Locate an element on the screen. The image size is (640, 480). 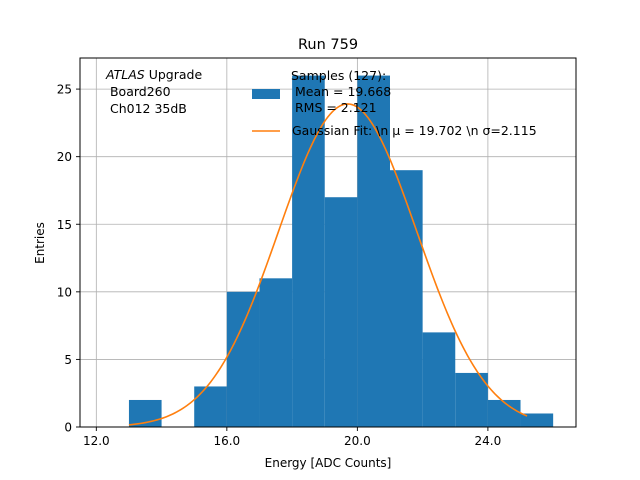
annotation-board: Board260 is located at coordinates (138, 91).